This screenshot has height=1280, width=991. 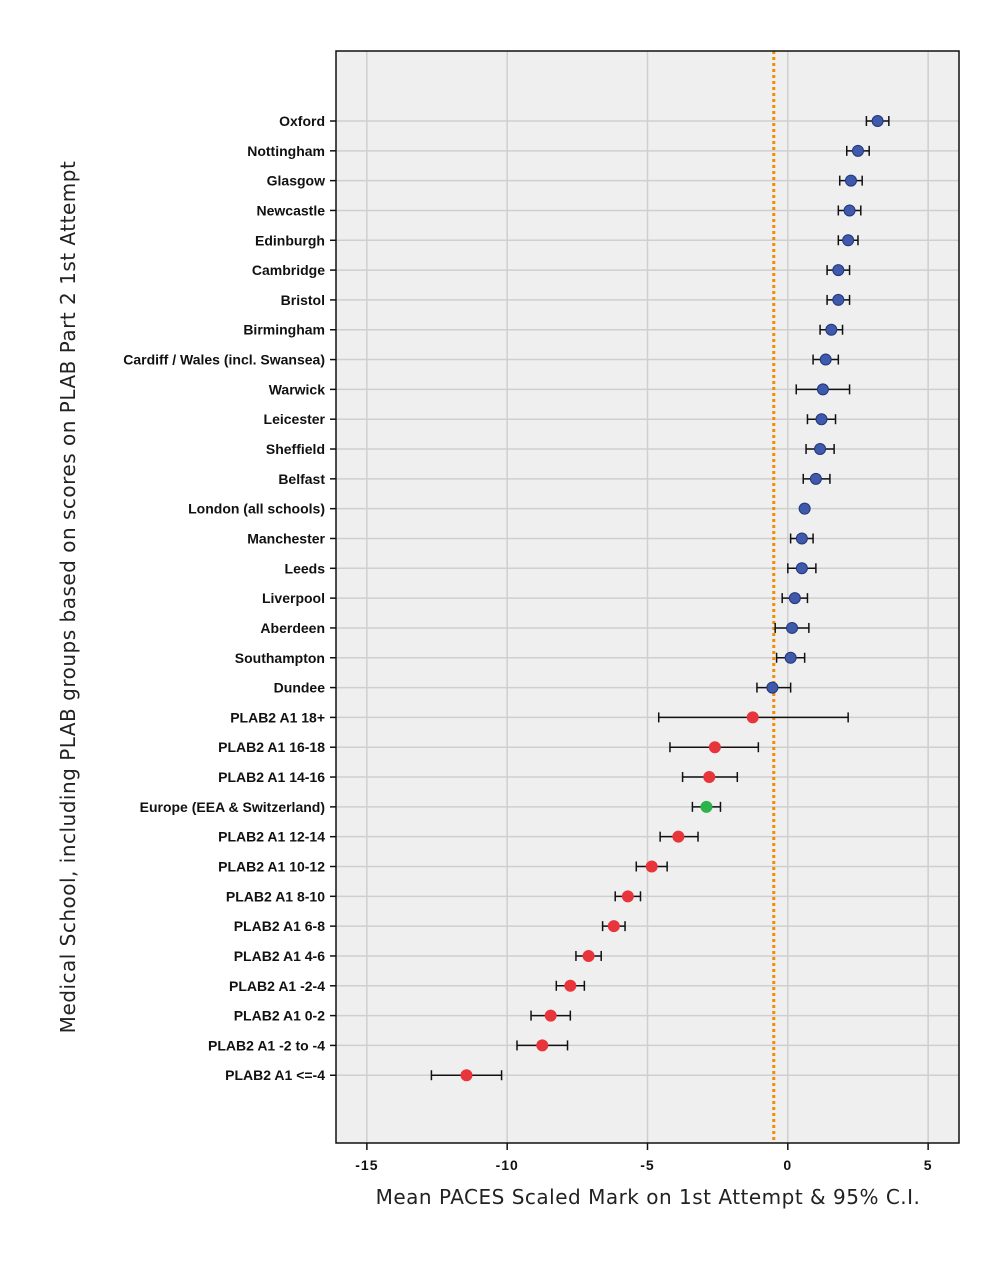 What do you see at coordinates (366, 1165) in the screenshot?
I see `x-tick-label: -15` at bounding box center [366, 1165].